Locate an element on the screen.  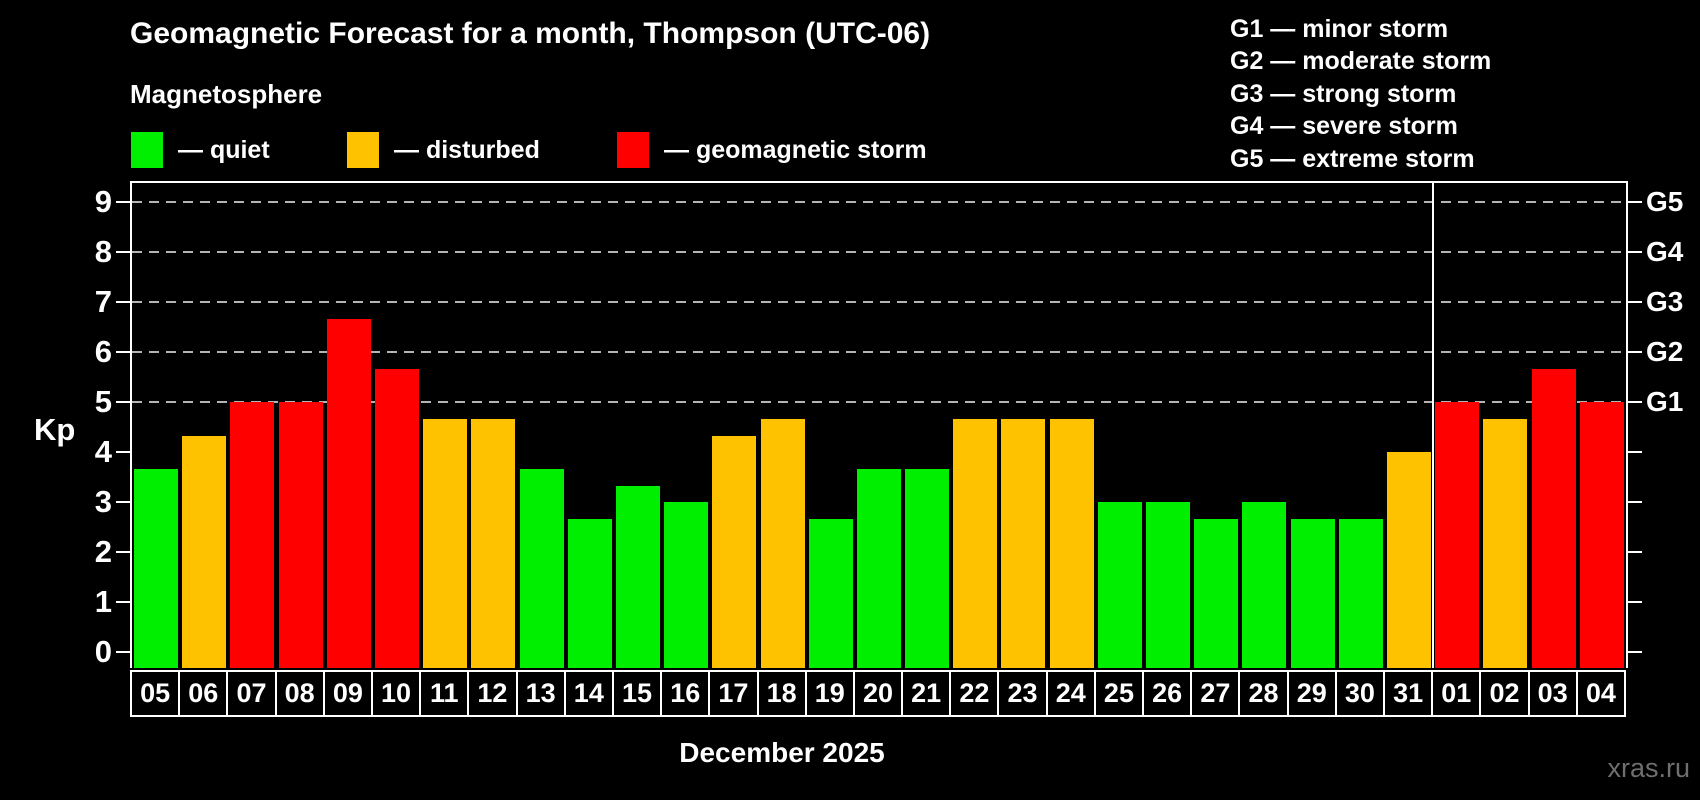
day-cell-14: 14 is located at coordinates (588, 693).